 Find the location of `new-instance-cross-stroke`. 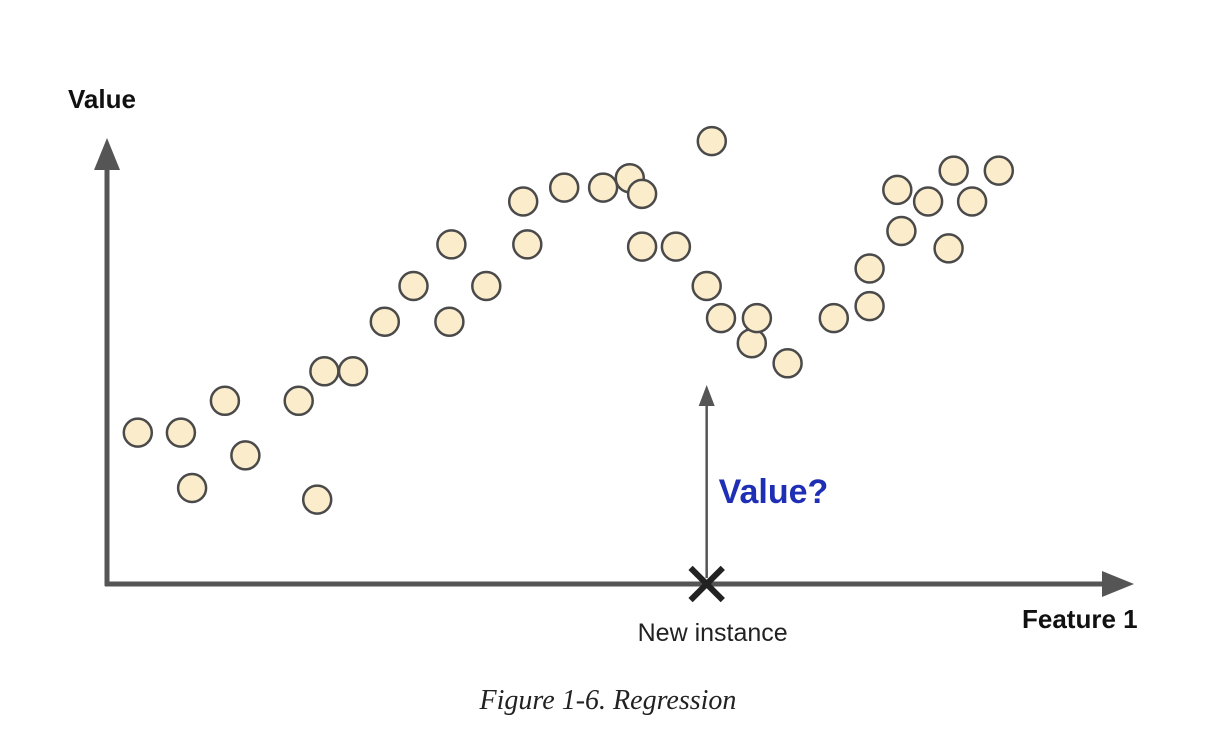

new-instance-cross-stroke is located at coordinates (706, 584).